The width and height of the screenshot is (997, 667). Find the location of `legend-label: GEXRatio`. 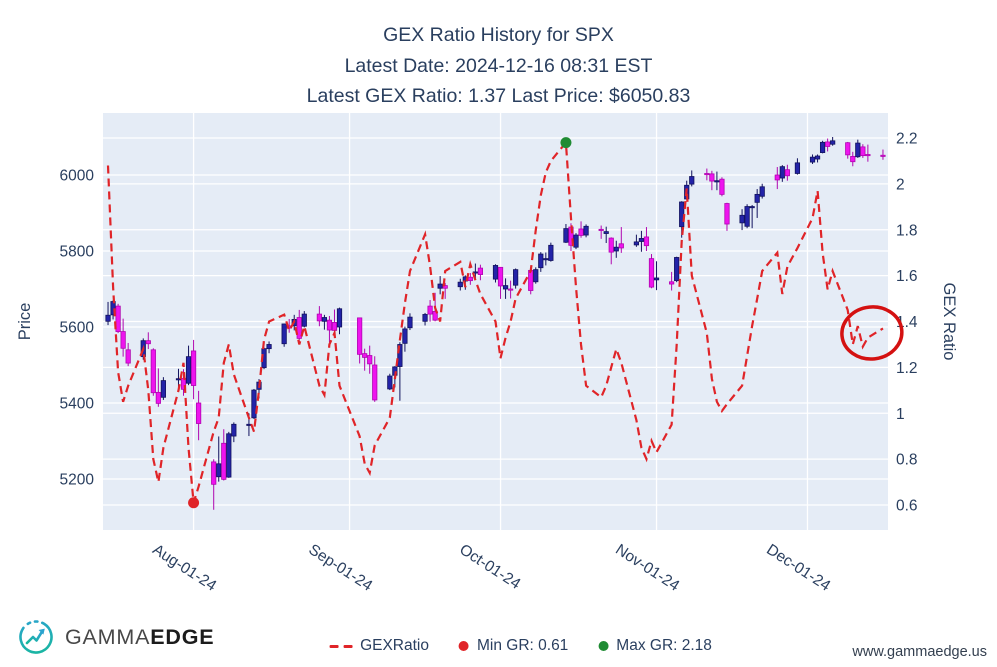

legend-label: GEXRatio is located at coordinates (394, 645).